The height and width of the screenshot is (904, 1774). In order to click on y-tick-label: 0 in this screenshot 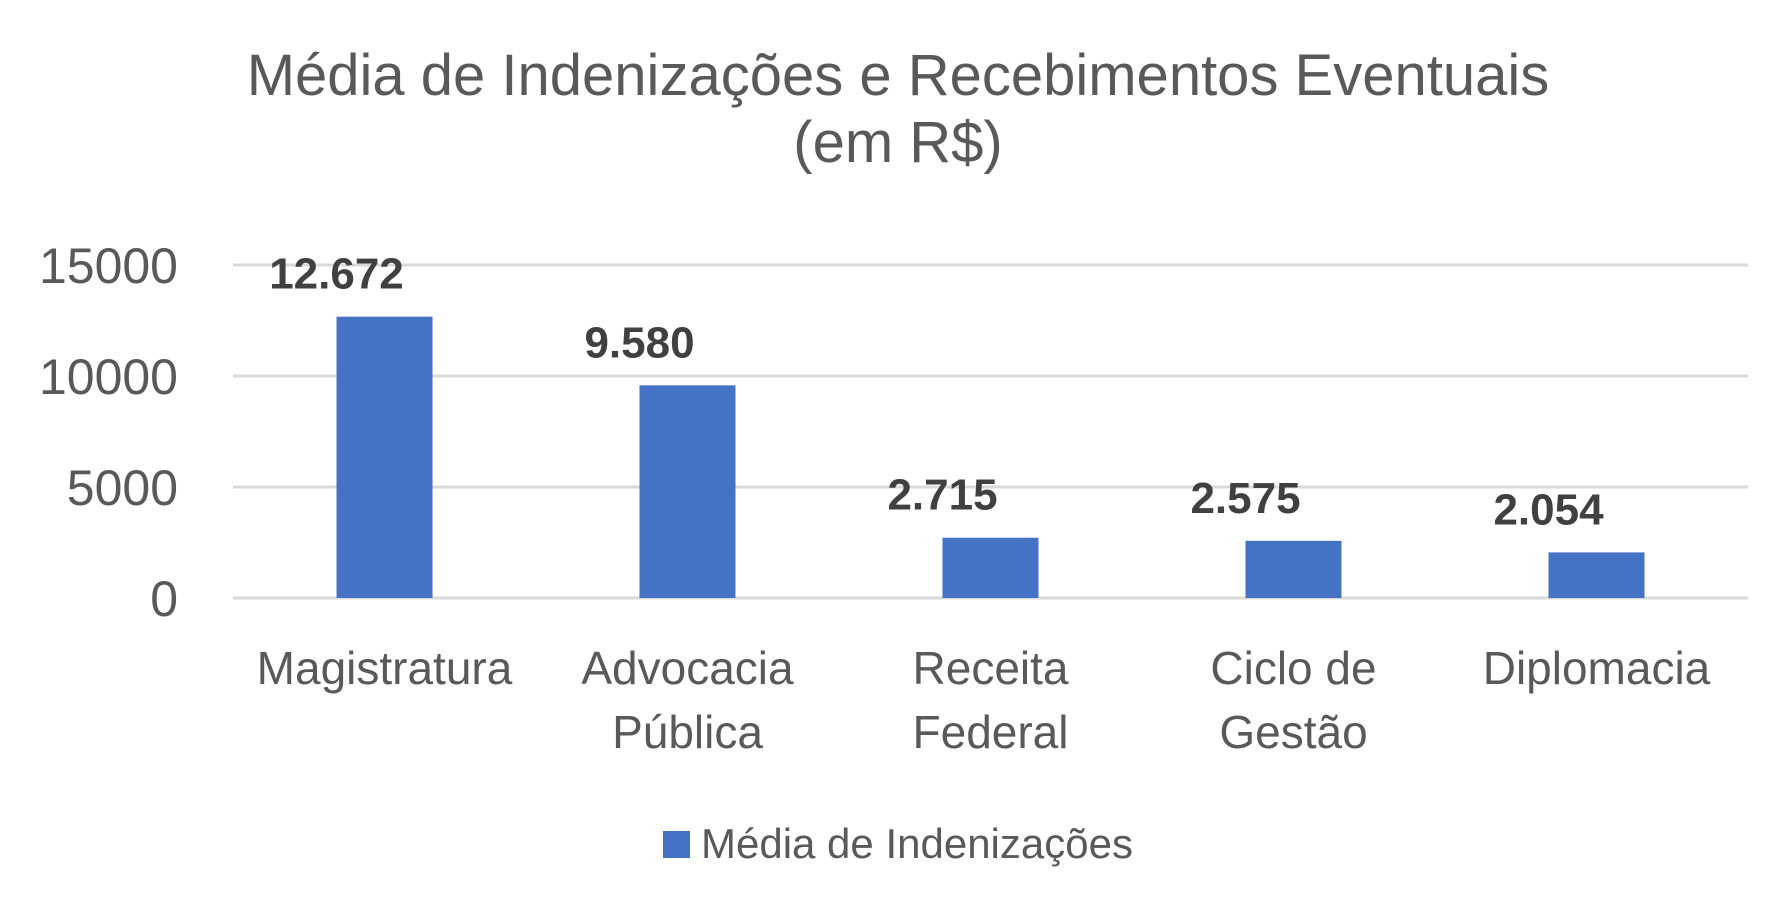, I will do `click(164, 599)`.